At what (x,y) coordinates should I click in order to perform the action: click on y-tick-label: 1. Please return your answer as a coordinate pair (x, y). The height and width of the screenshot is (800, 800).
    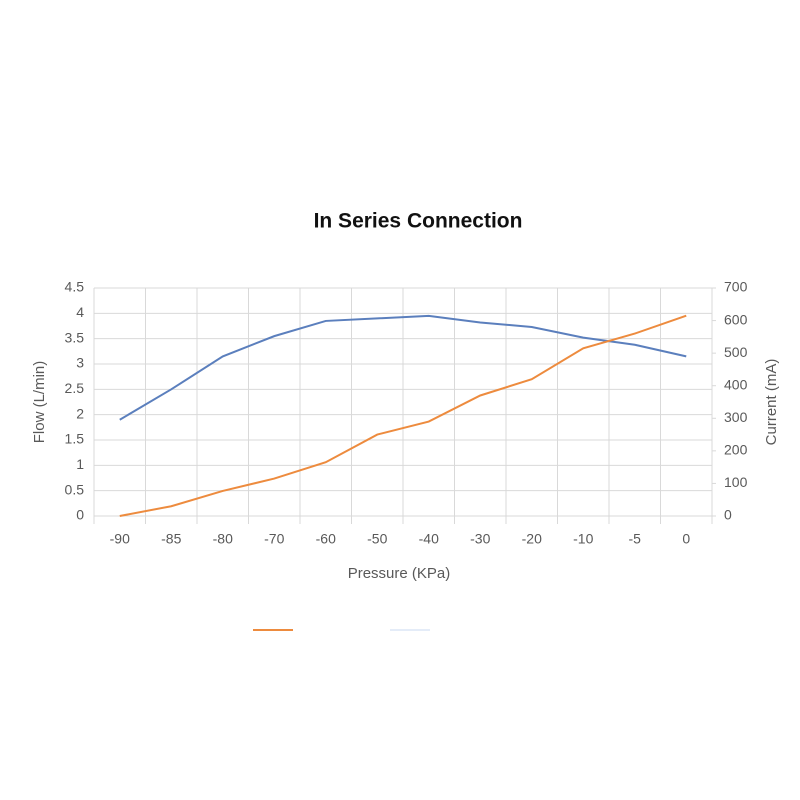
    Looking at the image, I should click on (80, 464).